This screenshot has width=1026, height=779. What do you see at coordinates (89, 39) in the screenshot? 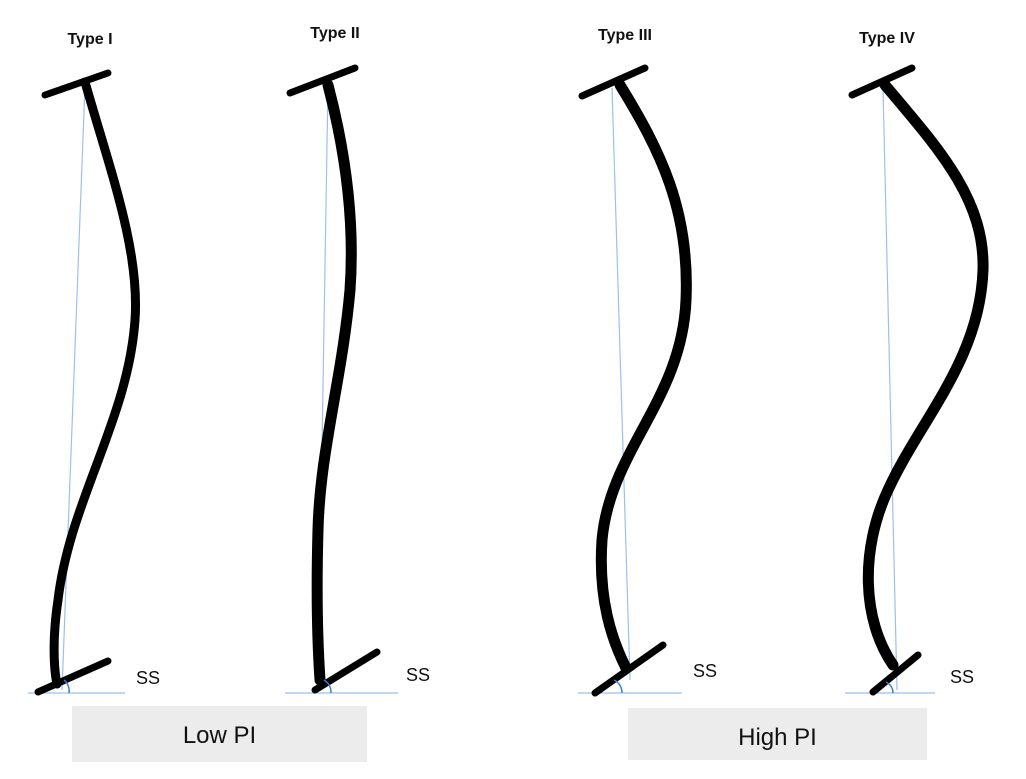
I see `panel-title: Type I` at bounding box center [89, 39].